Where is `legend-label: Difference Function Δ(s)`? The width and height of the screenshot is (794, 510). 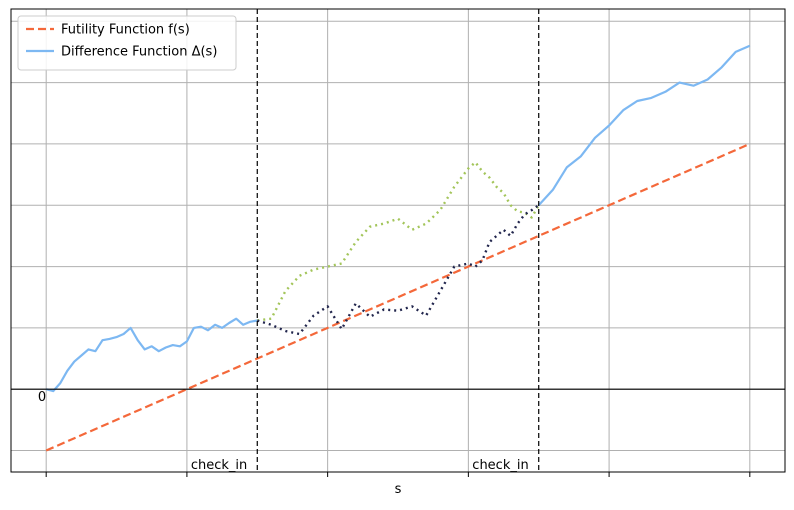
legend-label: Difference Function Δ(s) is located at coordinates (139, 52).